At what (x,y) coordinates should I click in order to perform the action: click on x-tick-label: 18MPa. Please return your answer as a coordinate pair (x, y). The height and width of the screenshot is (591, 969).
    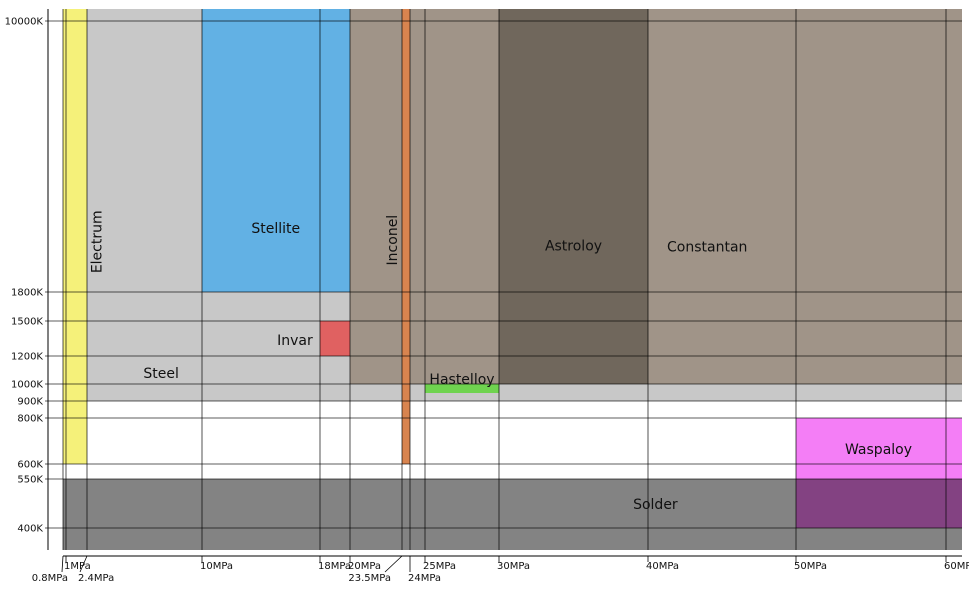
    Looking at the image, I should click on (334, 566).